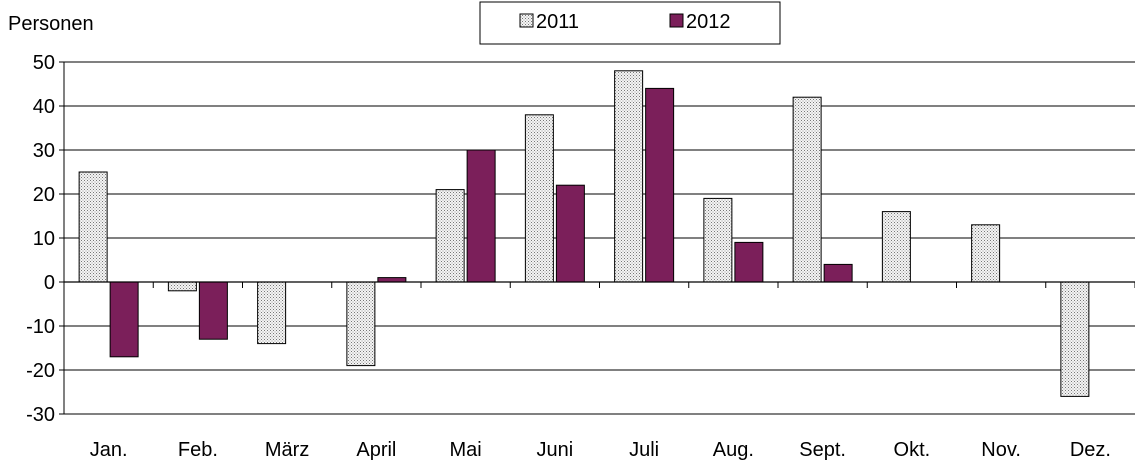 The image size is (1135, 466). Describe the element at coordinates (109, 450) in the screenshot. I see `x-tick-label: Jan.` at that location.